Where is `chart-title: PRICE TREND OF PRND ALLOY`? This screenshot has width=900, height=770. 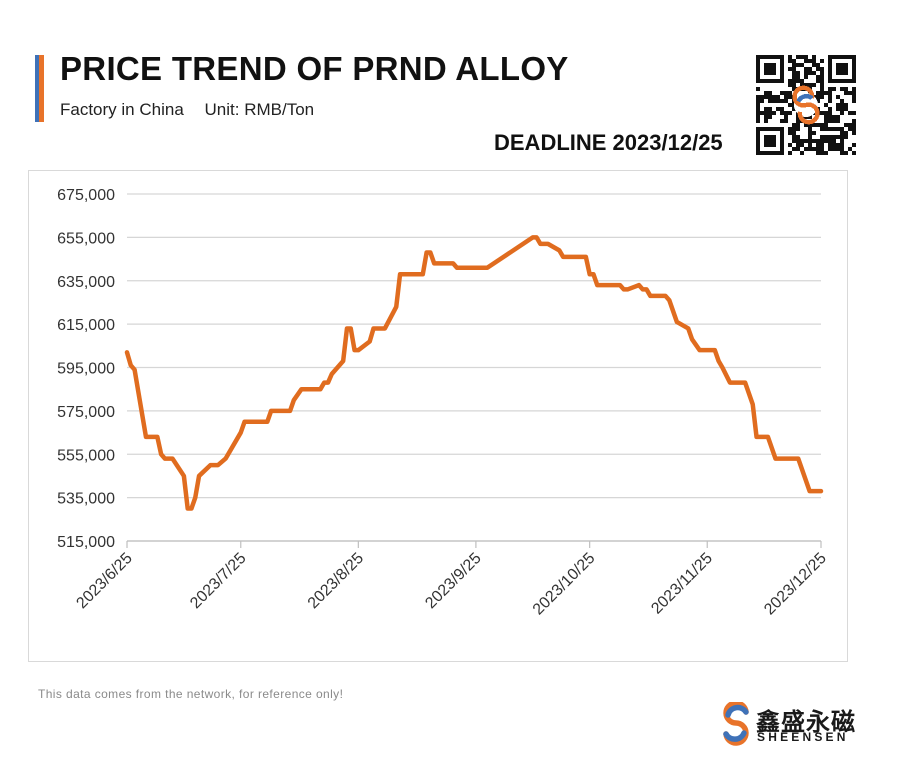
chart-title: PRICE TREND OF PRND ALLOY is located at coordinates (314, 68).